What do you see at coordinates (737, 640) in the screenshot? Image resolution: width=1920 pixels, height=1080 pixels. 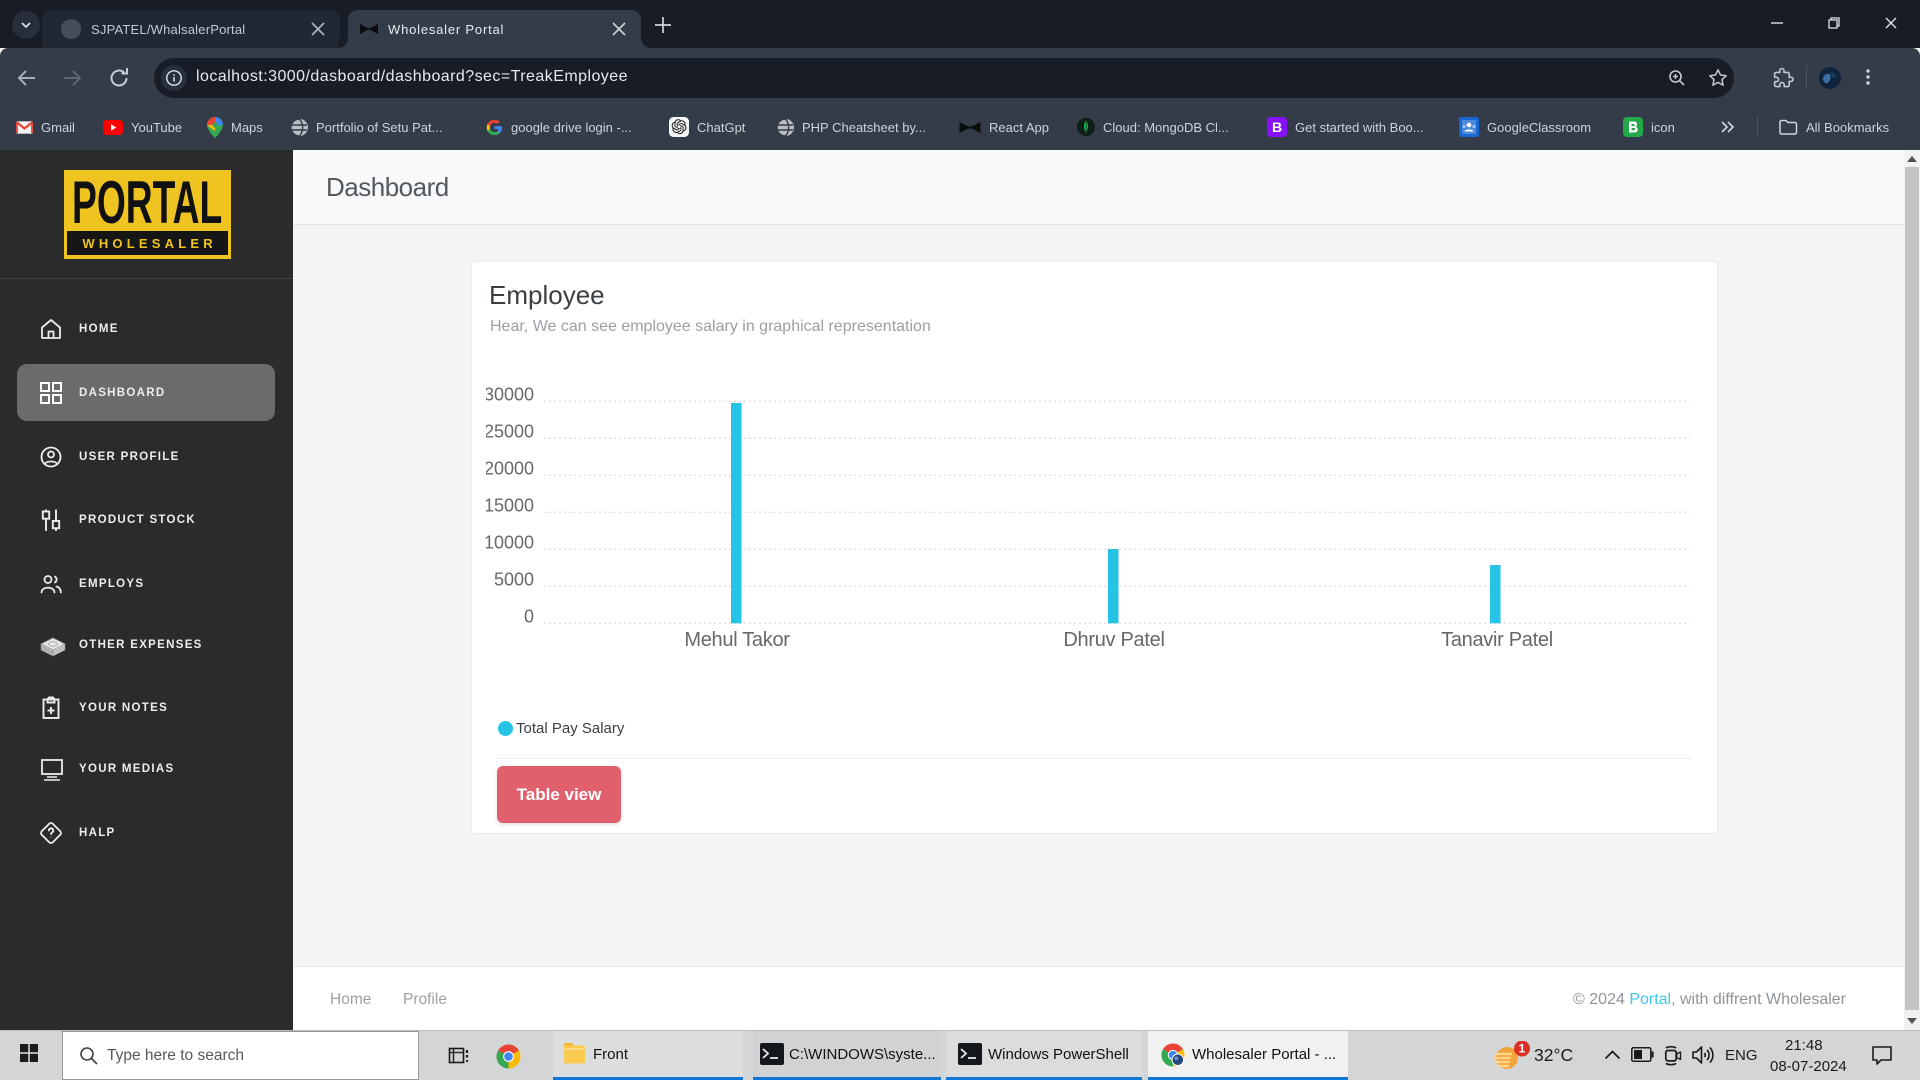 I see `svg-text: Mehul Takor` at bounding box center [737, 640].